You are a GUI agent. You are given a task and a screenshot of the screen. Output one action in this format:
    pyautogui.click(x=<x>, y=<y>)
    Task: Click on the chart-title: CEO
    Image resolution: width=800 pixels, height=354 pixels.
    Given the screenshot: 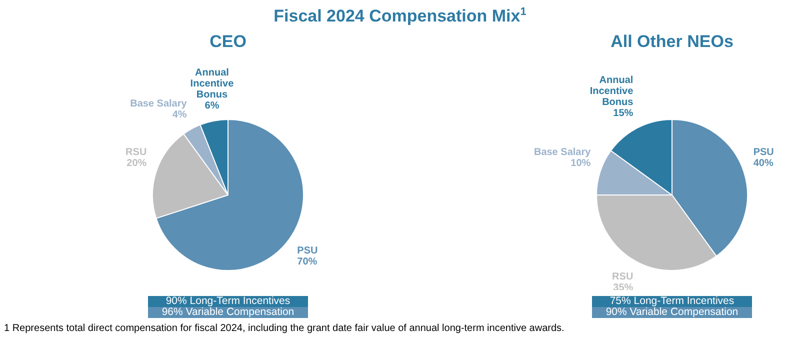 What is the action you would take?
    pyautogui.click(x=228, y=42)
    